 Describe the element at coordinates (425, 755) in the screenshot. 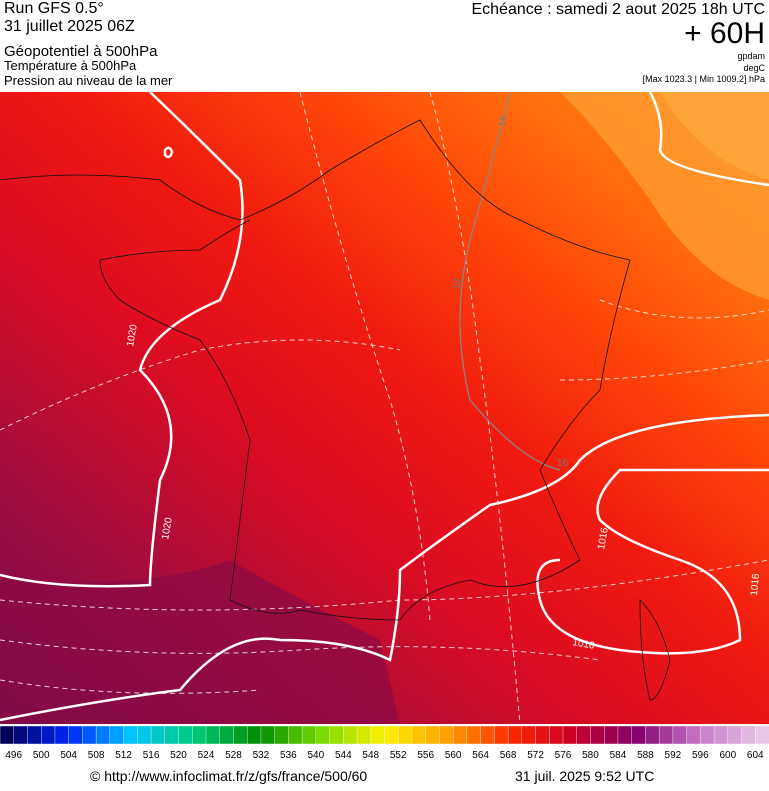

I see `colorbar-label: 556` at that location.